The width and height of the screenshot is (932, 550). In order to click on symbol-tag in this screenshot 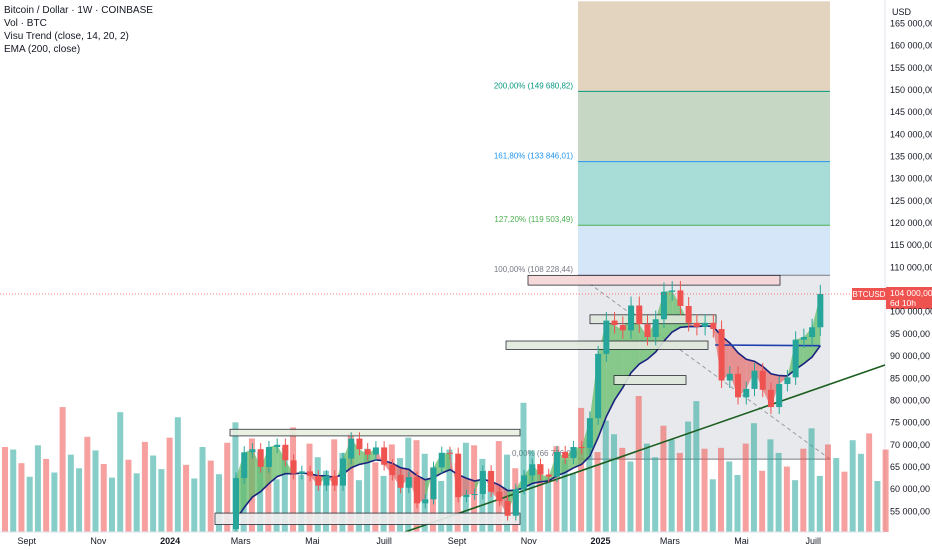, I will do `click(869, 293)`.